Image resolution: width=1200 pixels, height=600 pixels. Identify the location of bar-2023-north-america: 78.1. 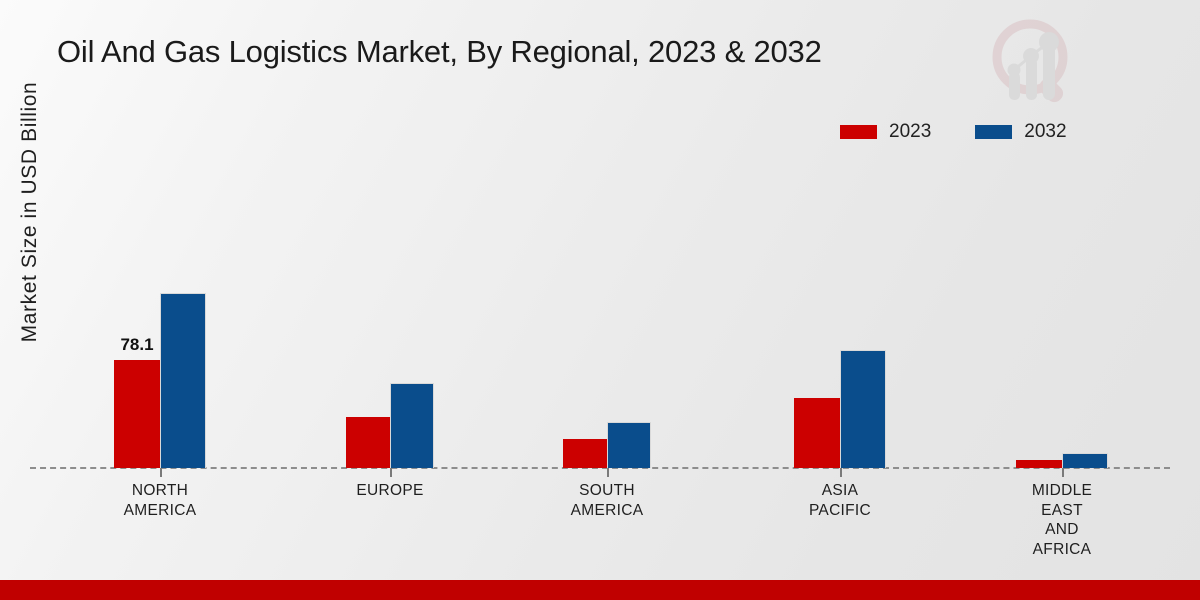
(137, 401).